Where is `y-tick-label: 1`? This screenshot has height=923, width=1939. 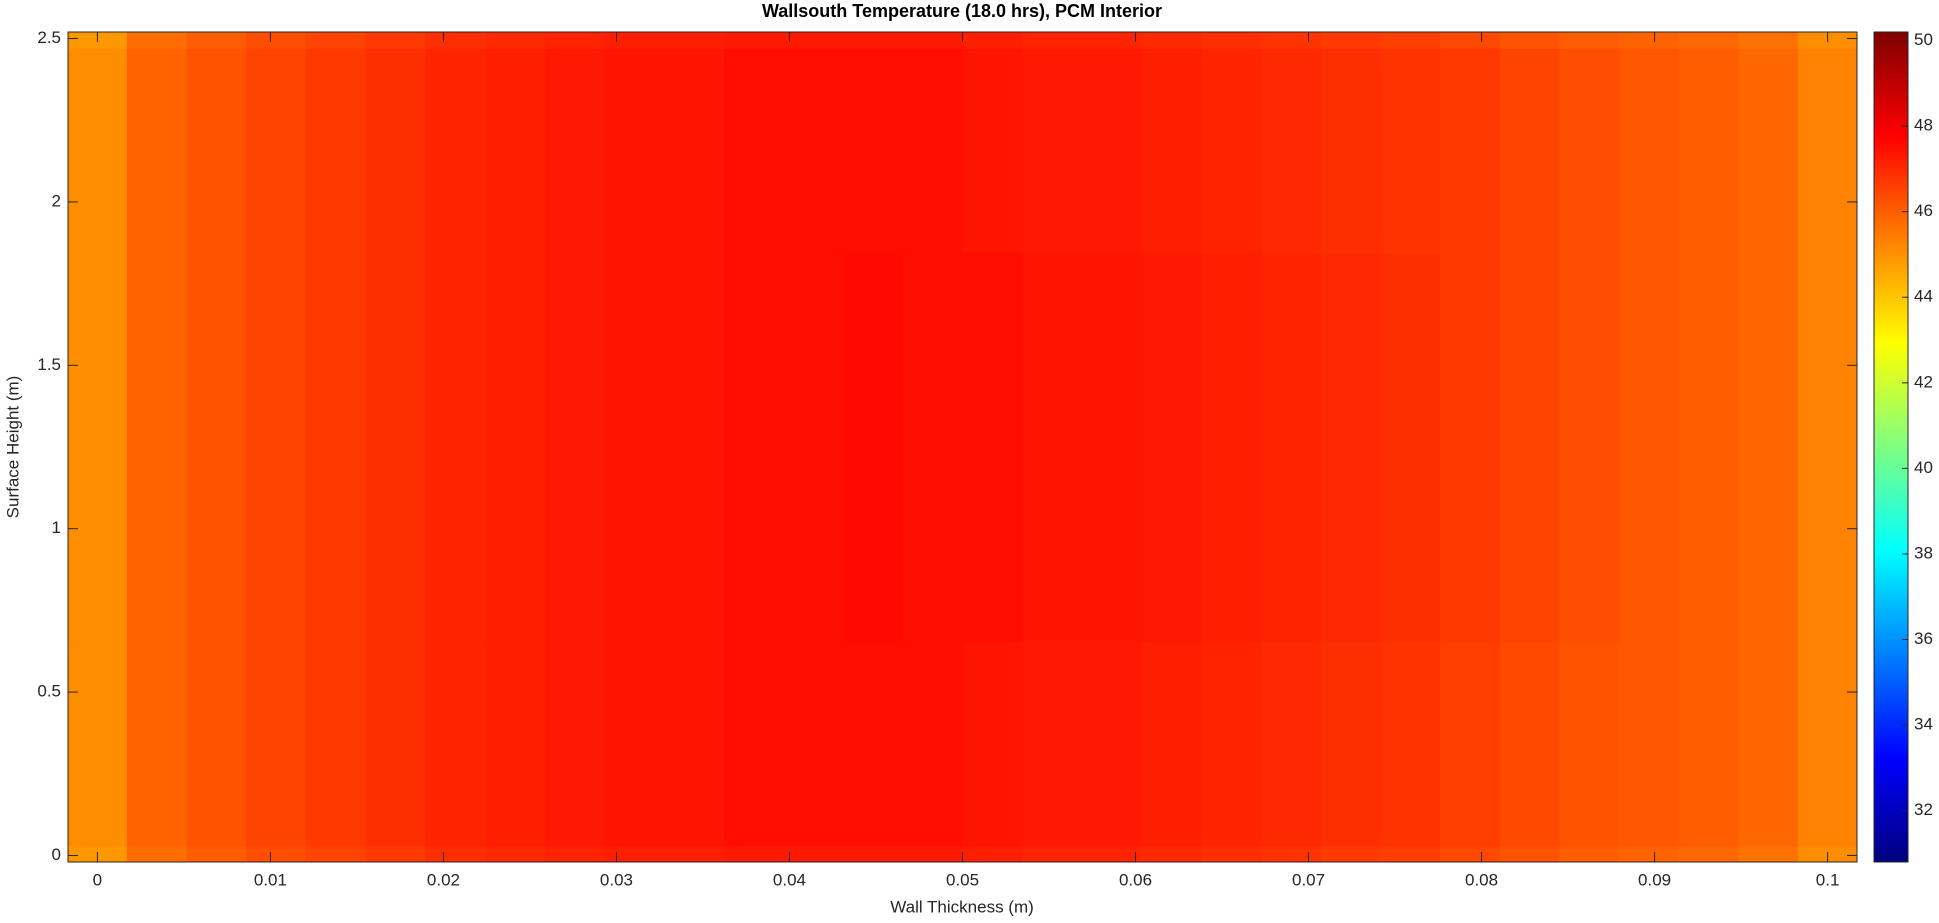 y-tick-label: 1 is located at coordinates (56, 527).